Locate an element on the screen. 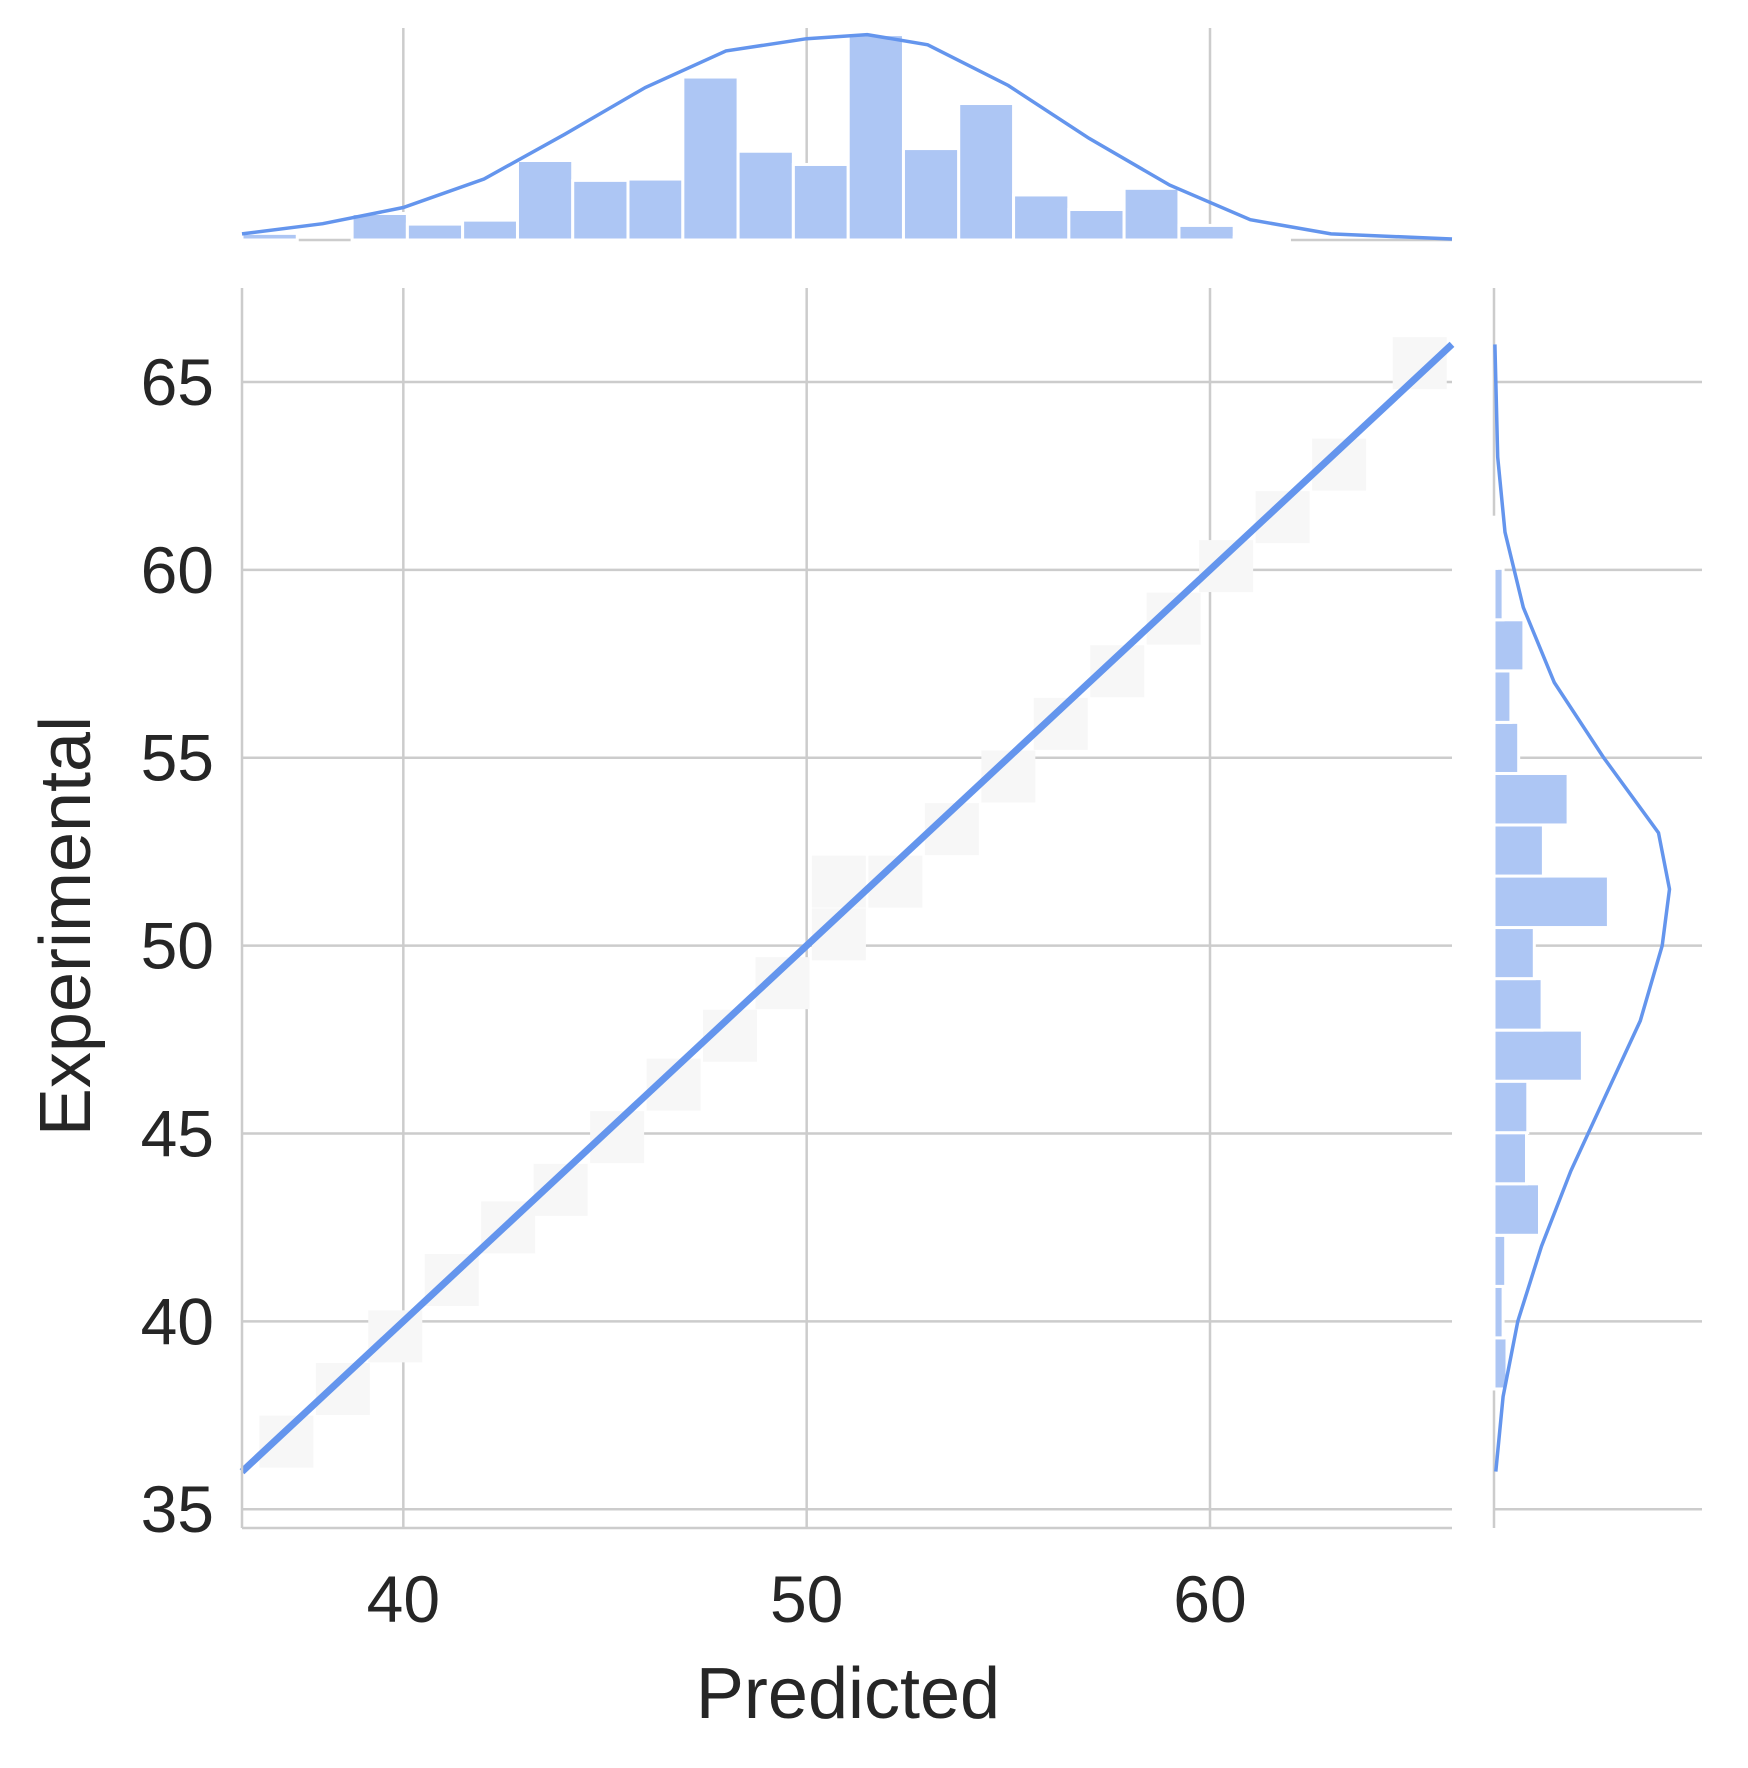 The width and height of the screenshot is (1748, 1768). top-marginal-kde is located at coordinates (847, 136).